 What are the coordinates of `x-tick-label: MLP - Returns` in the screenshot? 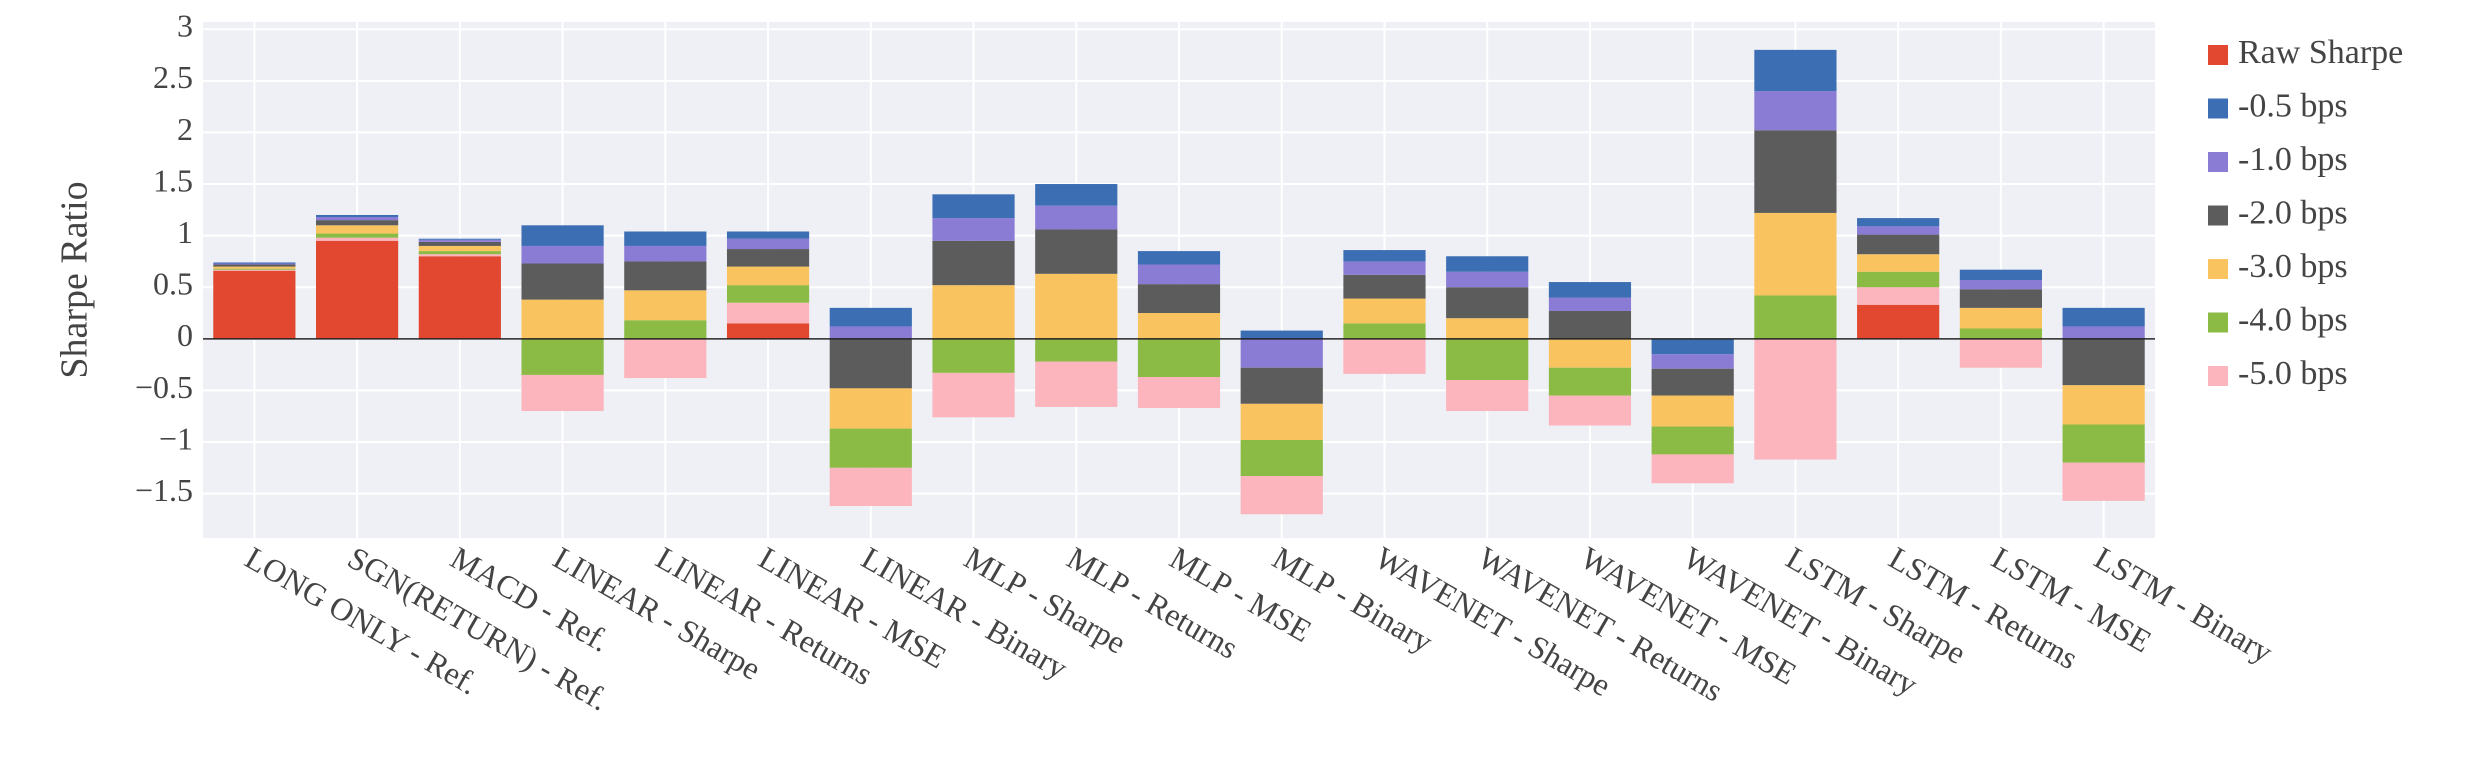 It's located at (1152, 602).